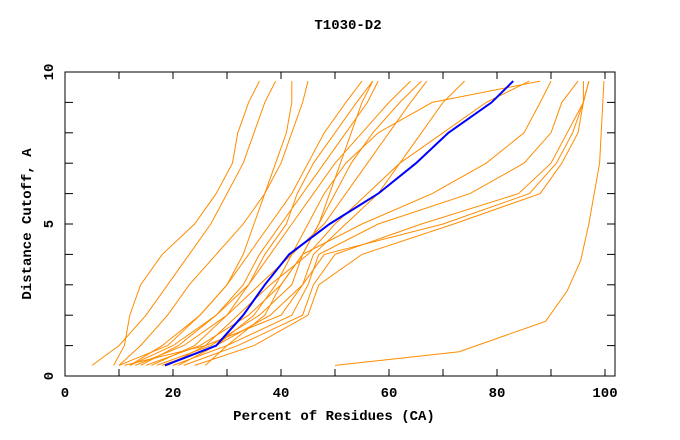  Describe the element at coordinates (389, 394) in the screenshot. I see `x-tick-label: 60` at that location.